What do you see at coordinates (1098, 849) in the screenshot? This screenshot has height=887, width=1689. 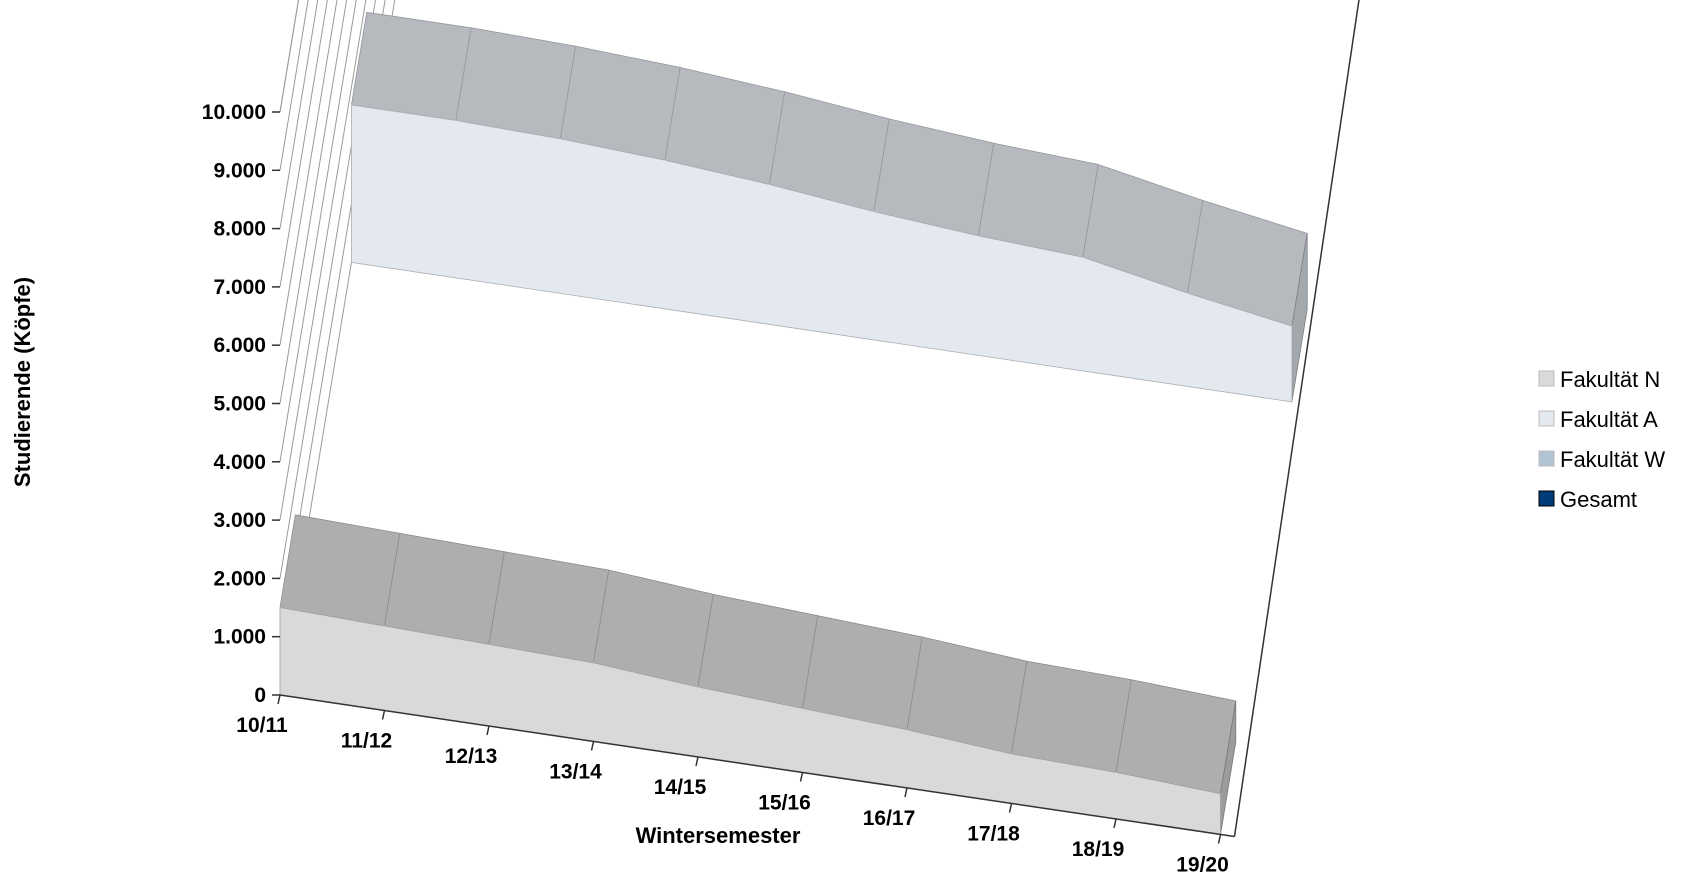 I see `x-tick-label: 18/19` at bounding box center [1098, 849].